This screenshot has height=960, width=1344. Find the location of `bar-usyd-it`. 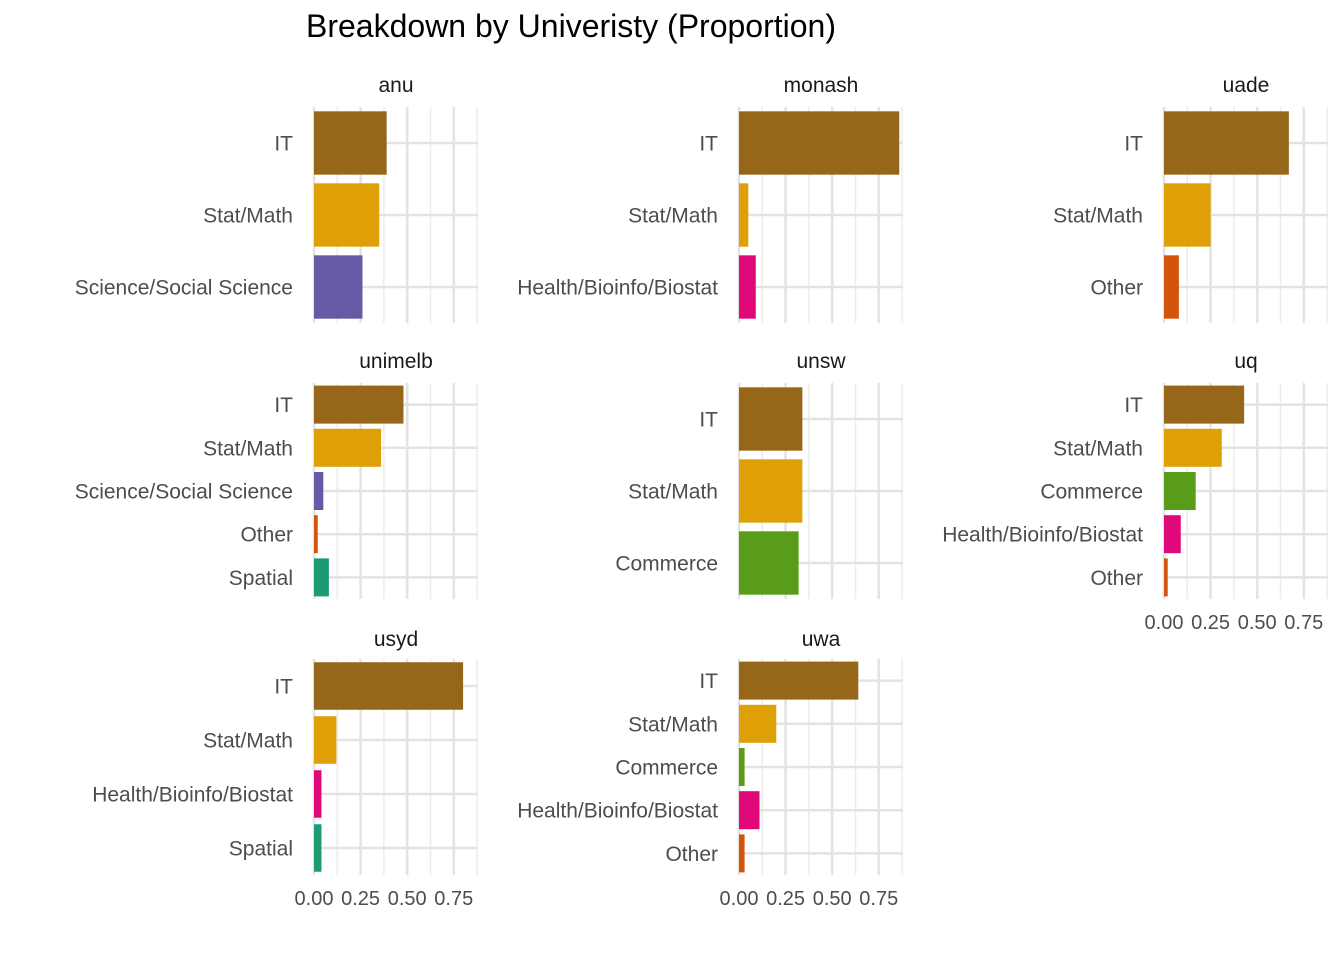

bar-usyd-it is located at coordinates (389, 686).